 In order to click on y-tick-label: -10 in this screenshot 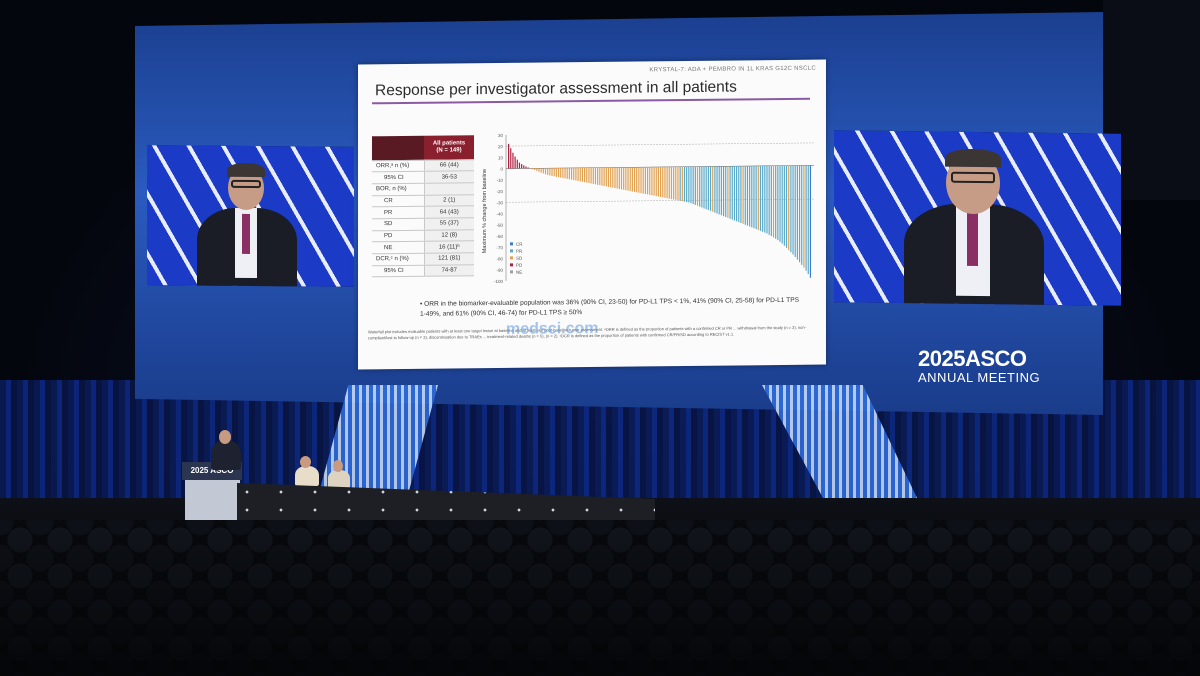, I will do `click(499, 180)`.